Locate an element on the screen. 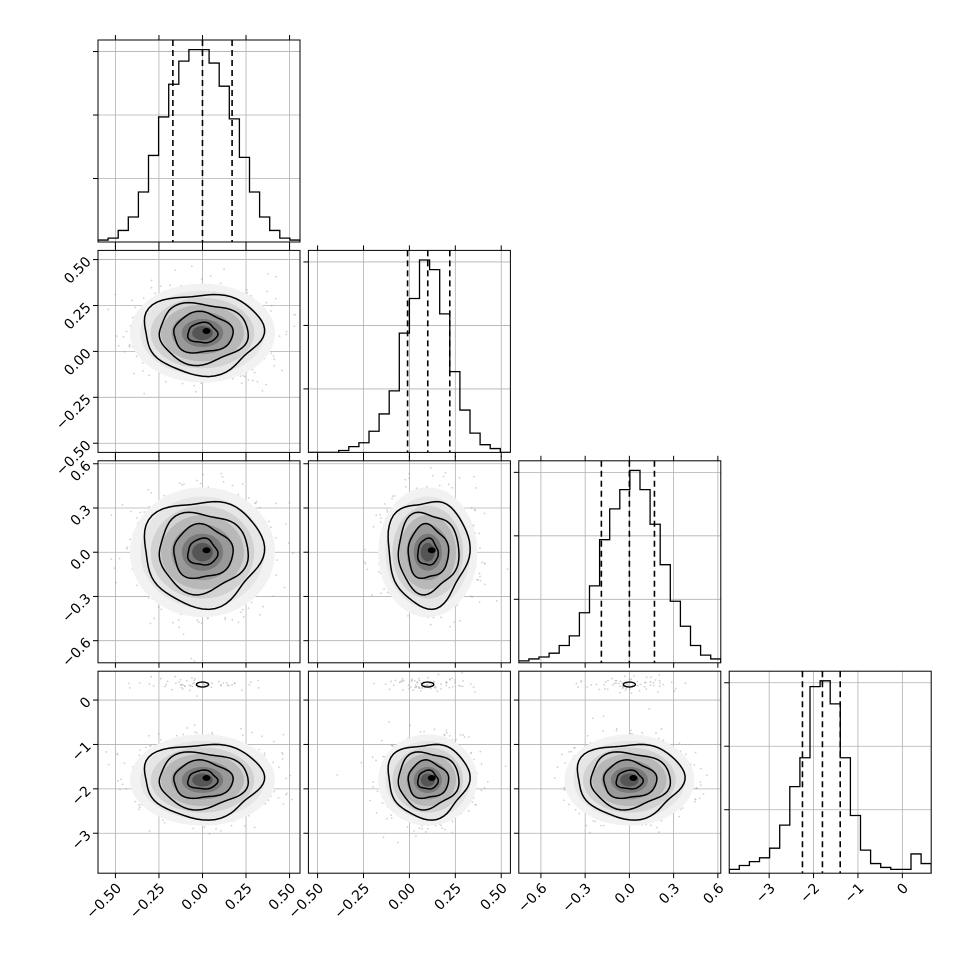 The image size is (970, 975). y-tick-label: 0.25 is located at coordinates (77, 316).